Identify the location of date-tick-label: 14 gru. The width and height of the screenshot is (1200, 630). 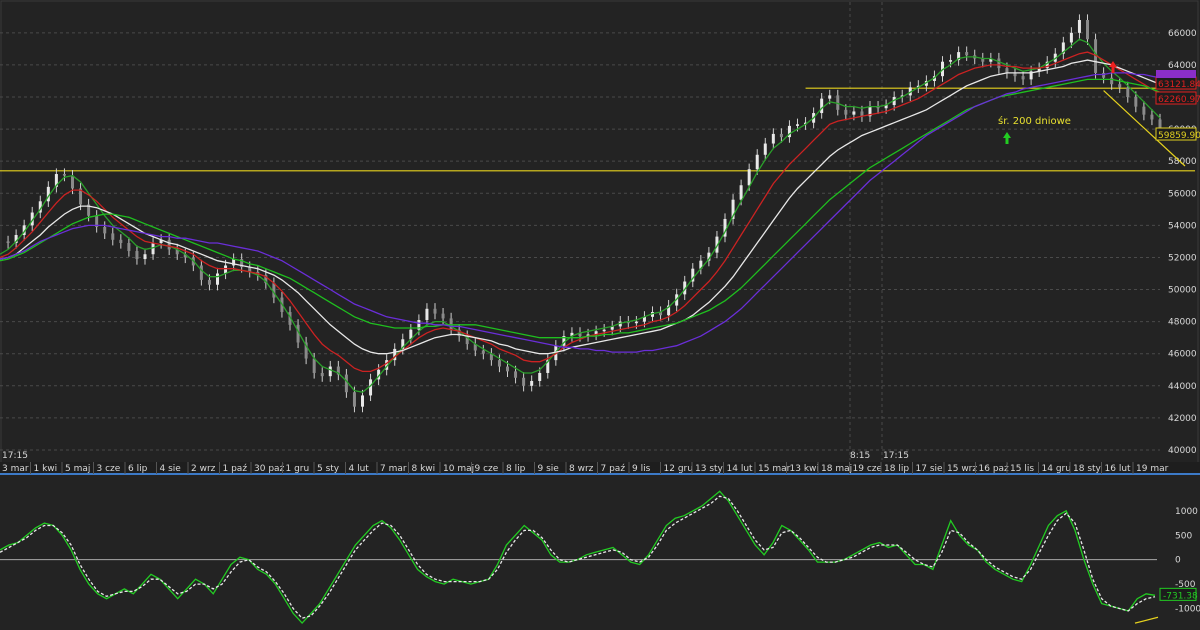
(1056, 469).